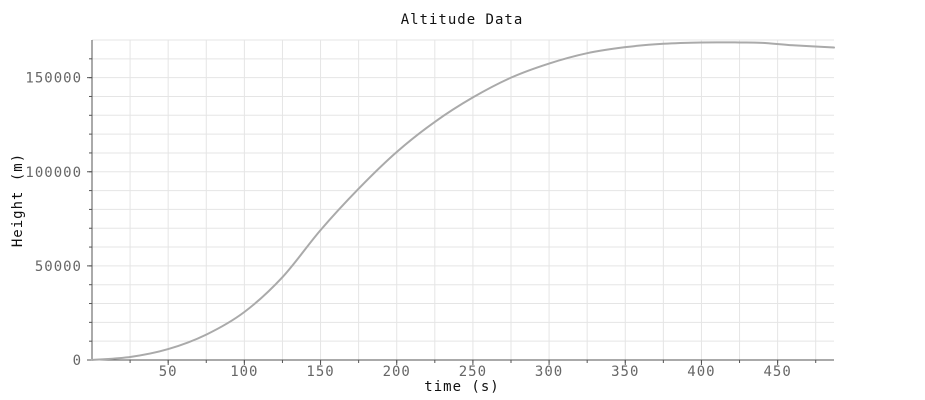 The width and height of the screenshot is (925, 400). Describe the element at coordinates (77, 361) in the screenshot. I see `y-tick-label: 0` at that location.